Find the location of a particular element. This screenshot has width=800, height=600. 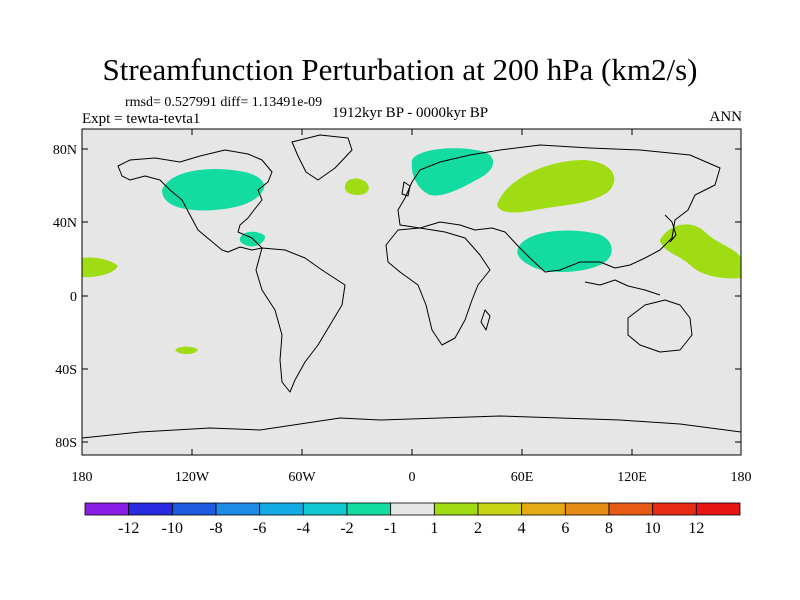

anomaly-positive-north-atlantic is located at coordinates (356, 186).